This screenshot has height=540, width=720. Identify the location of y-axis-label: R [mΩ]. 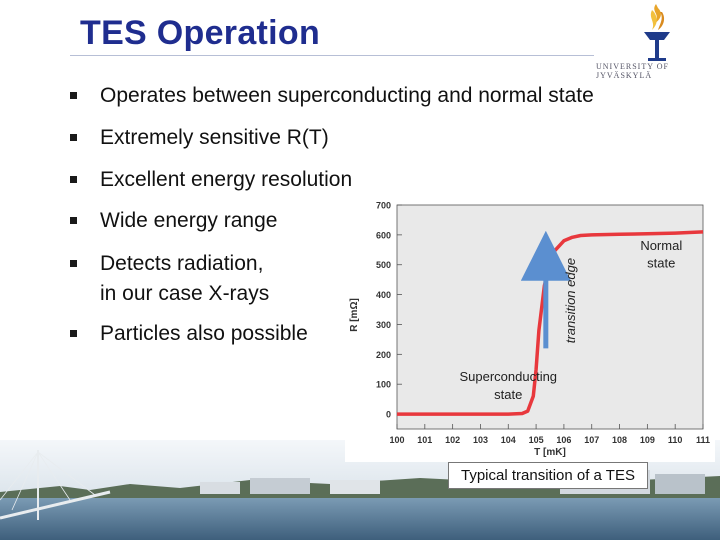
(354, 315).